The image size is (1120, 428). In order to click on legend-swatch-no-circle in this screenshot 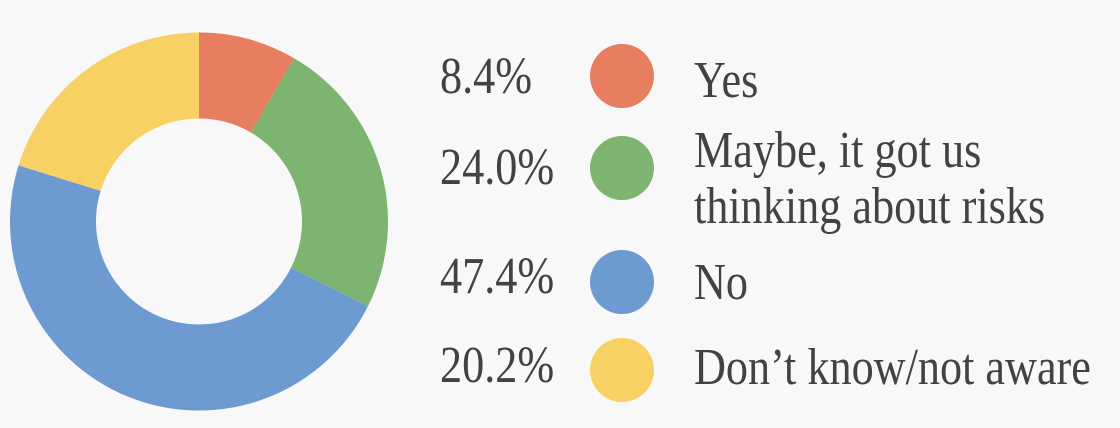, I will do `click(622, 282)`.